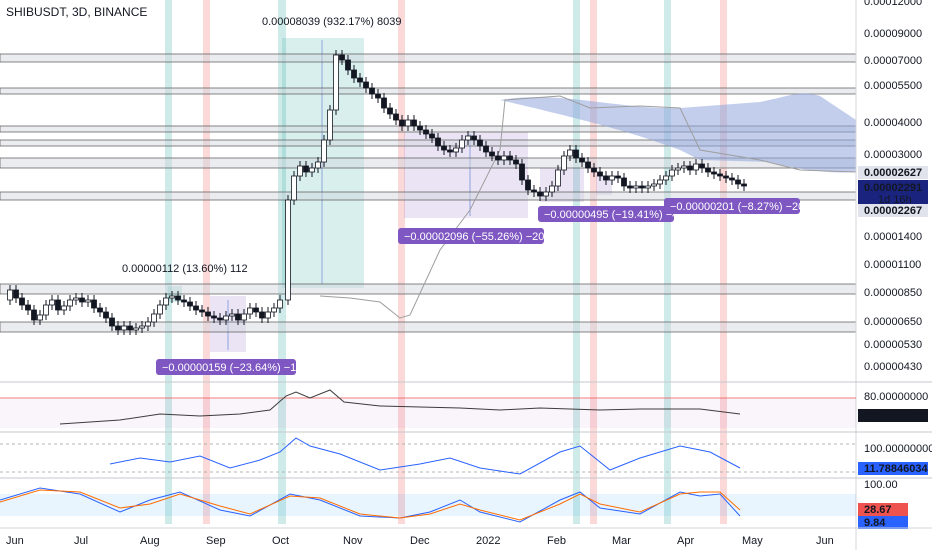 This screenshot has width=932, height=550. Describe the element at coordinates (280, 541) in the screenshot. I see `time-tick-label: Oct` at that location.